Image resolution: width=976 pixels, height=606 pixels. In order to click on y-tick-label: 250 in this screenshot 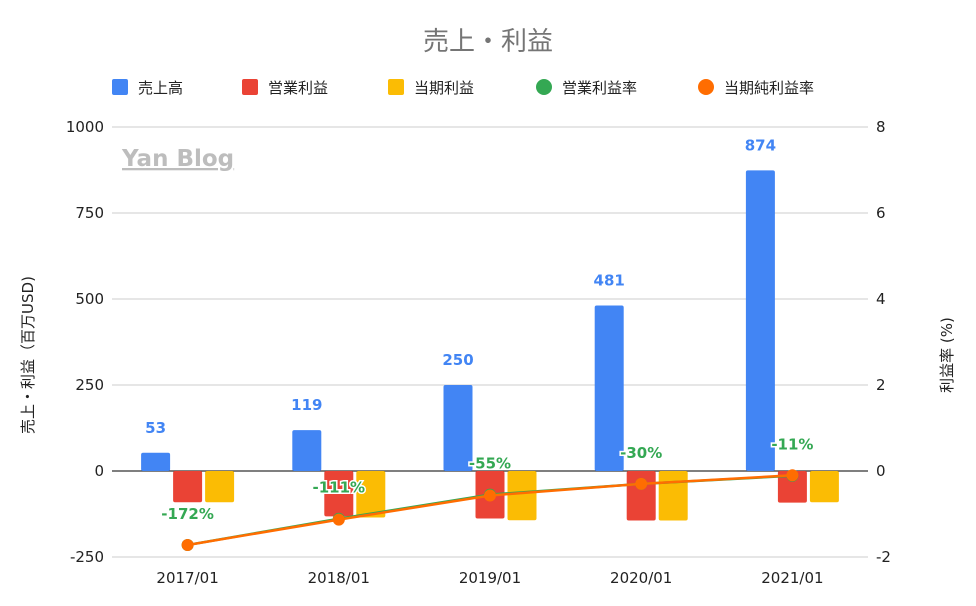, I will do `click(89, 385)`.